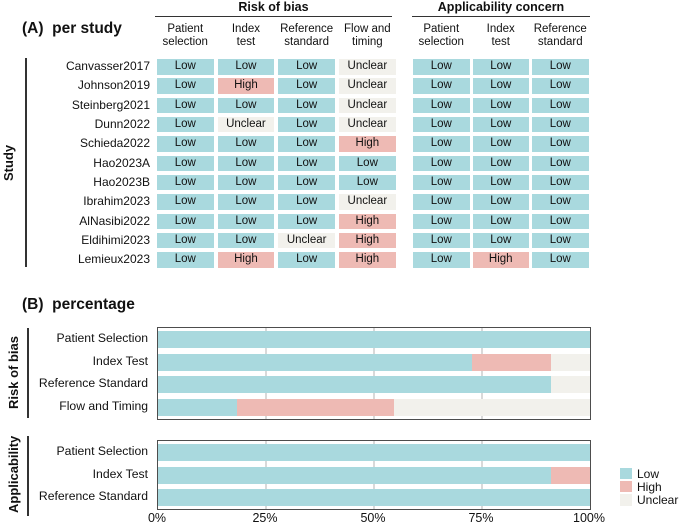 The image size is (685, 529). Describe the element at coordinates (103, 406) in the screenshot. I see `bar-category-label: Flow and Timing` at that location.